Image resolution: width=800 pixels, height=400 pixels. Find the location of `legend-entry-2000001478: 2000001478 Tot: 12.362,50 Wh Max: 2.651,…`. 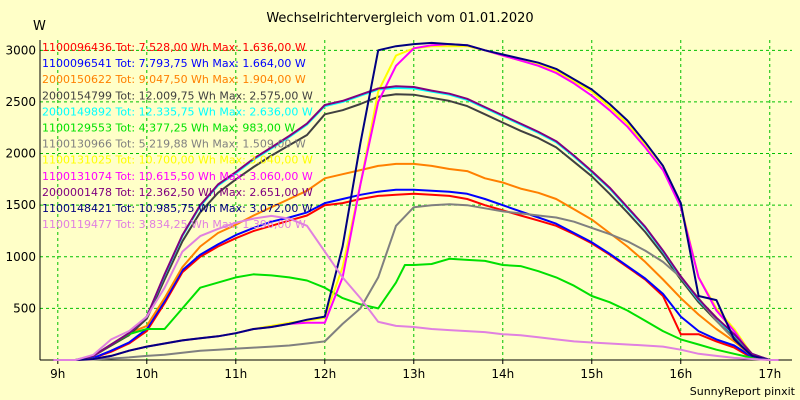

legend-entry-2000001478: 2000001478 Tot: 12.362,50 Wh Max: 2.651,… is located at coordinates (177, 192).